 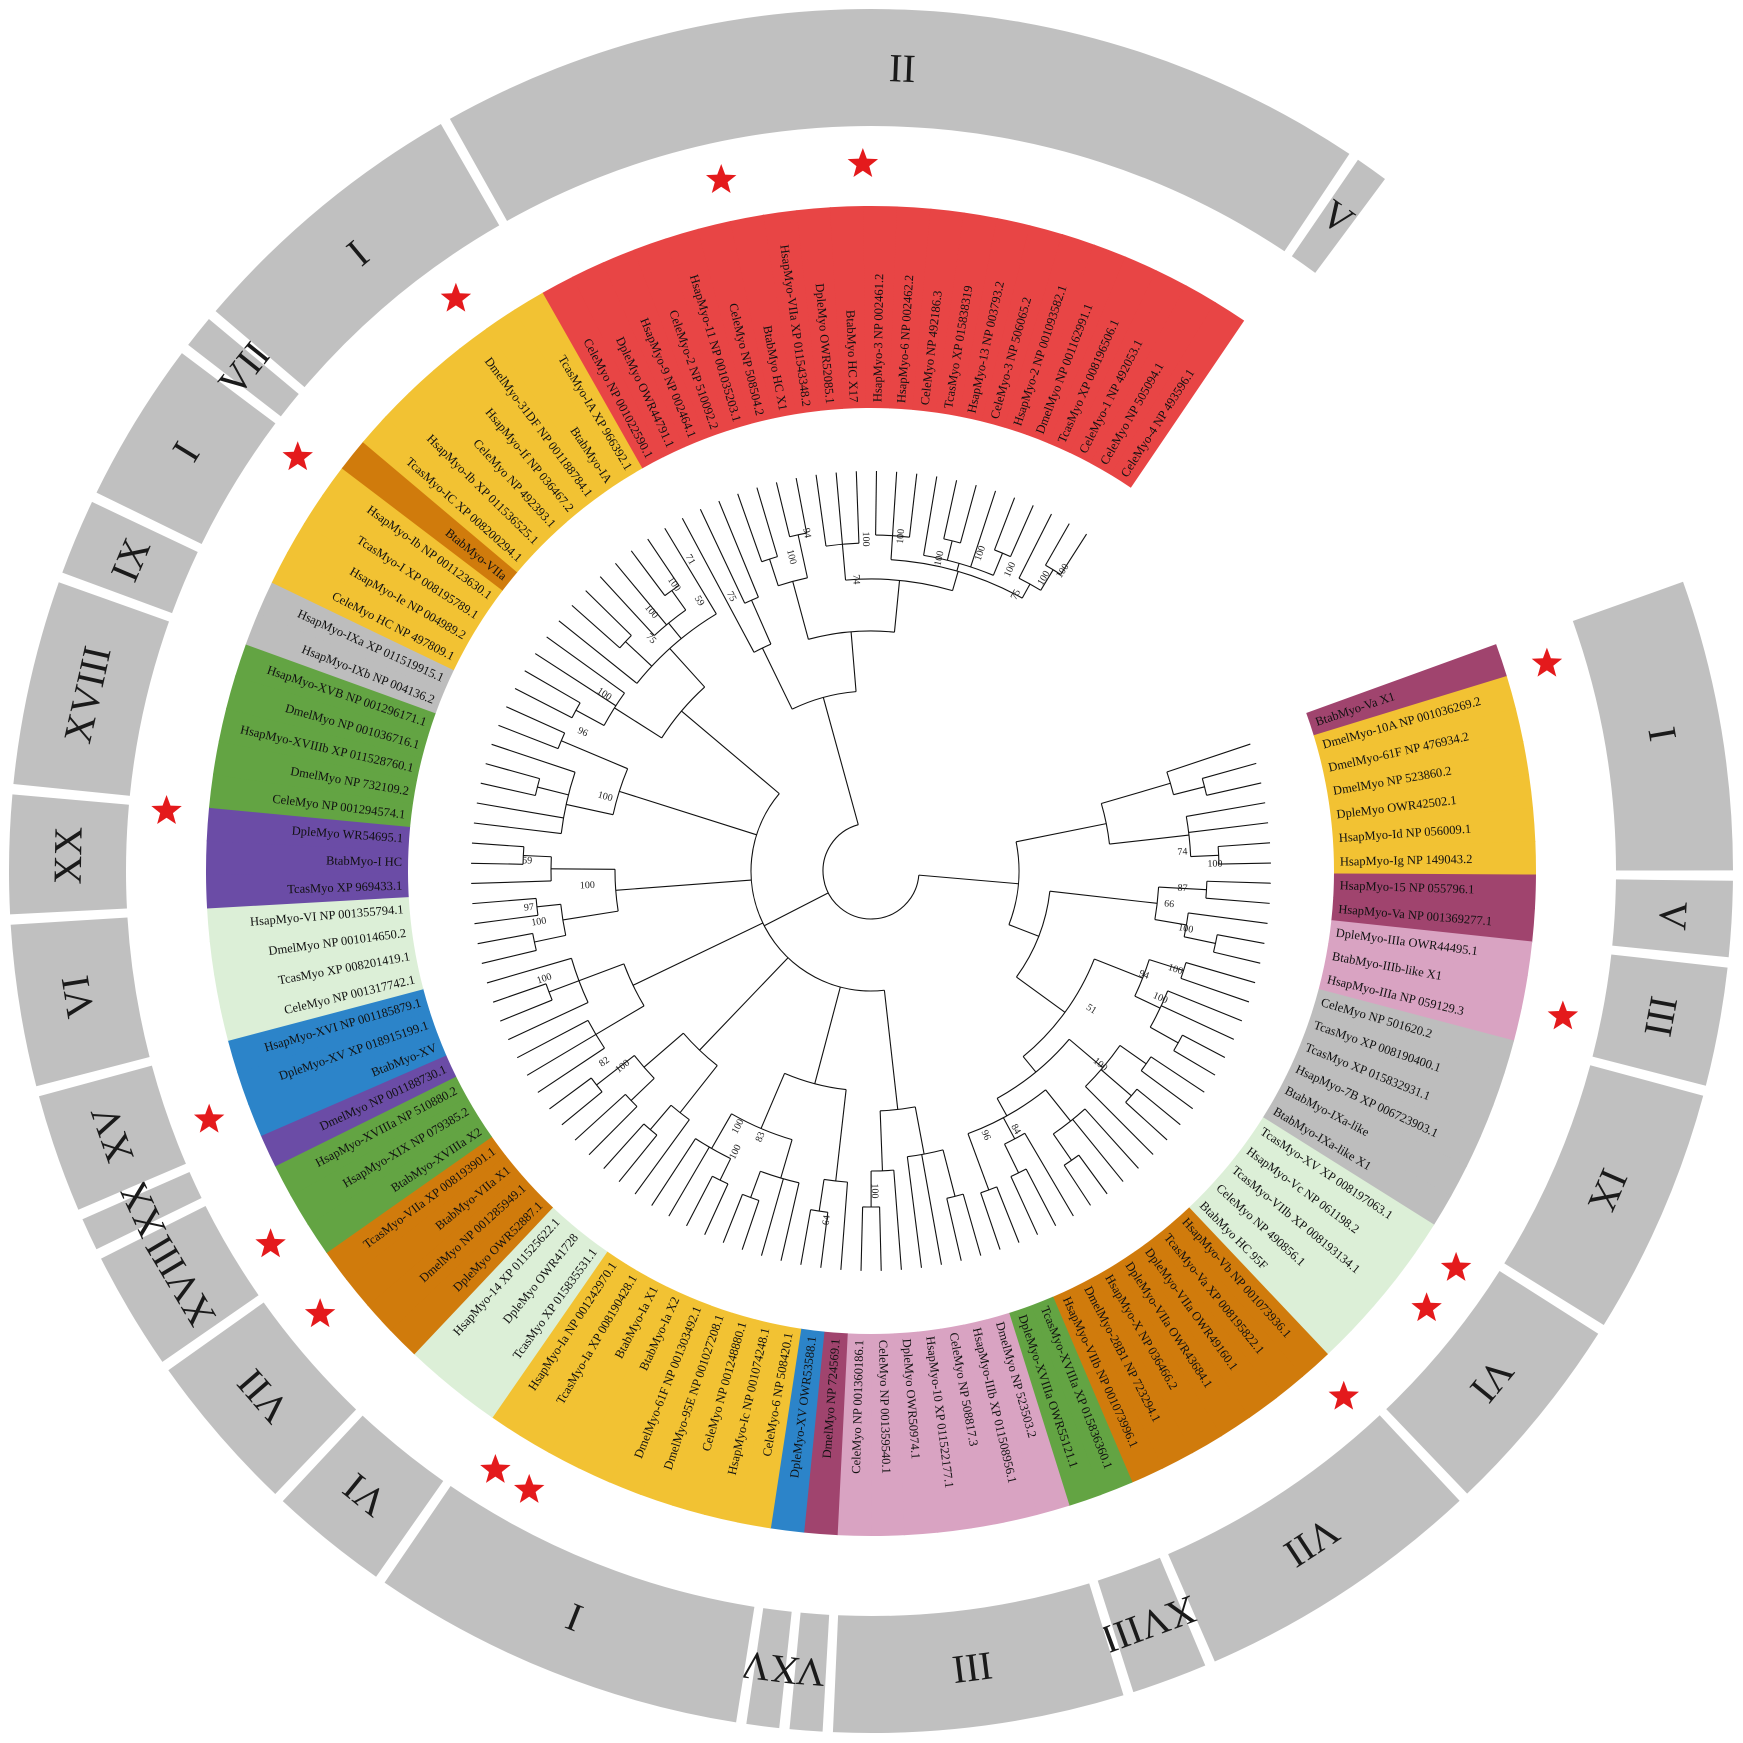 I want to click on bootstrap-value: 94, so click(x=1143, y=975).